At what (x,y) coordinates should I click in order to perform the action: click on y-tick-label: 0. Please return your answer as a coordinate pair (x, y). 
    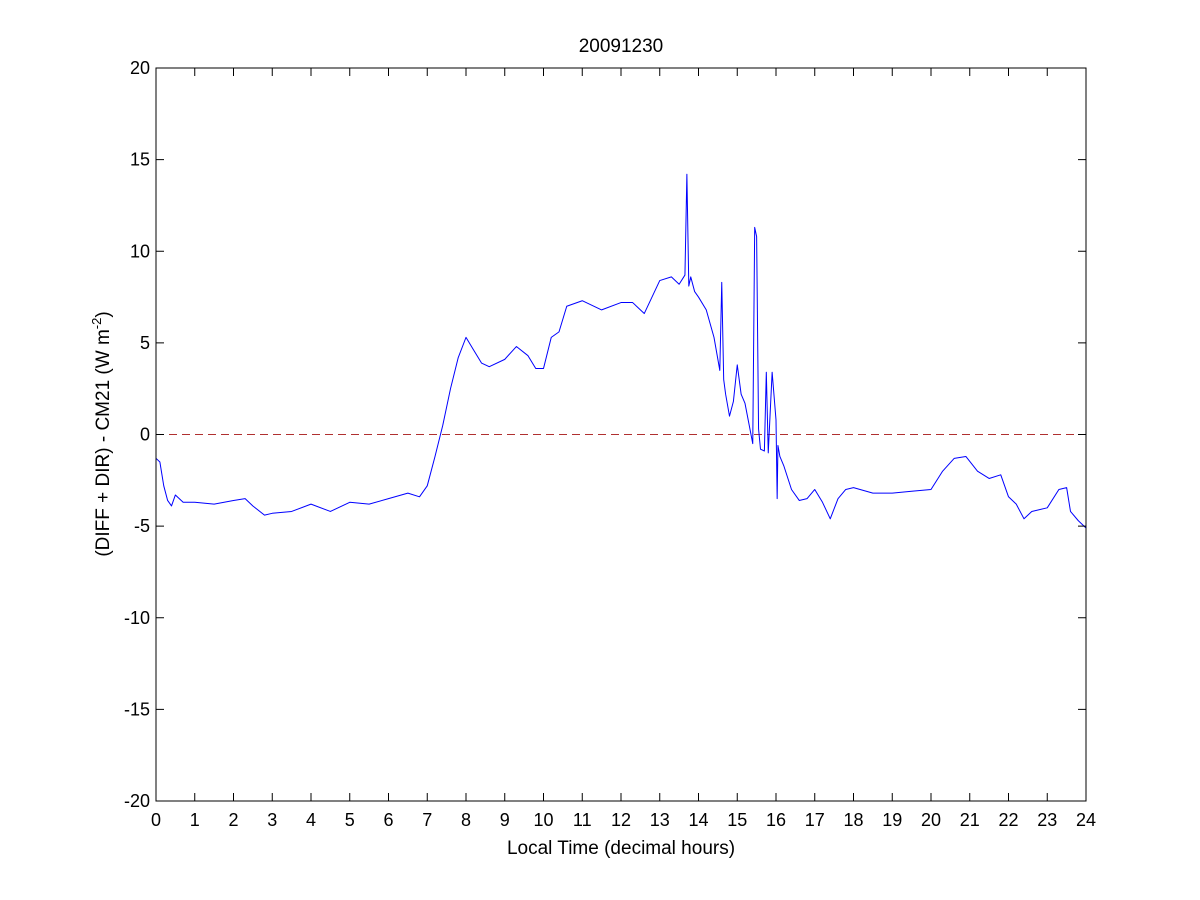
    Looking at the image, I should click on (145, 435).